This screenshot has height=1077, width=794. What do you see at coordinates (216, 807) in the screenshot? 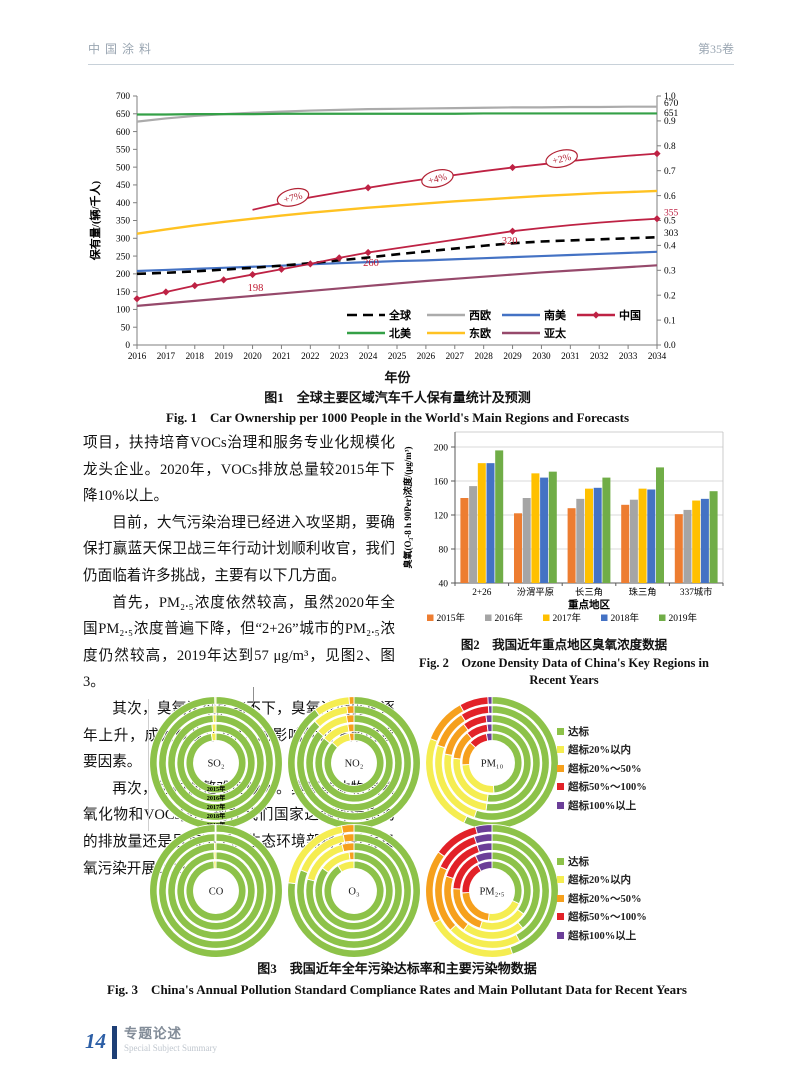
I see `svg-text: 2017年` at bounding box center [216, 807].